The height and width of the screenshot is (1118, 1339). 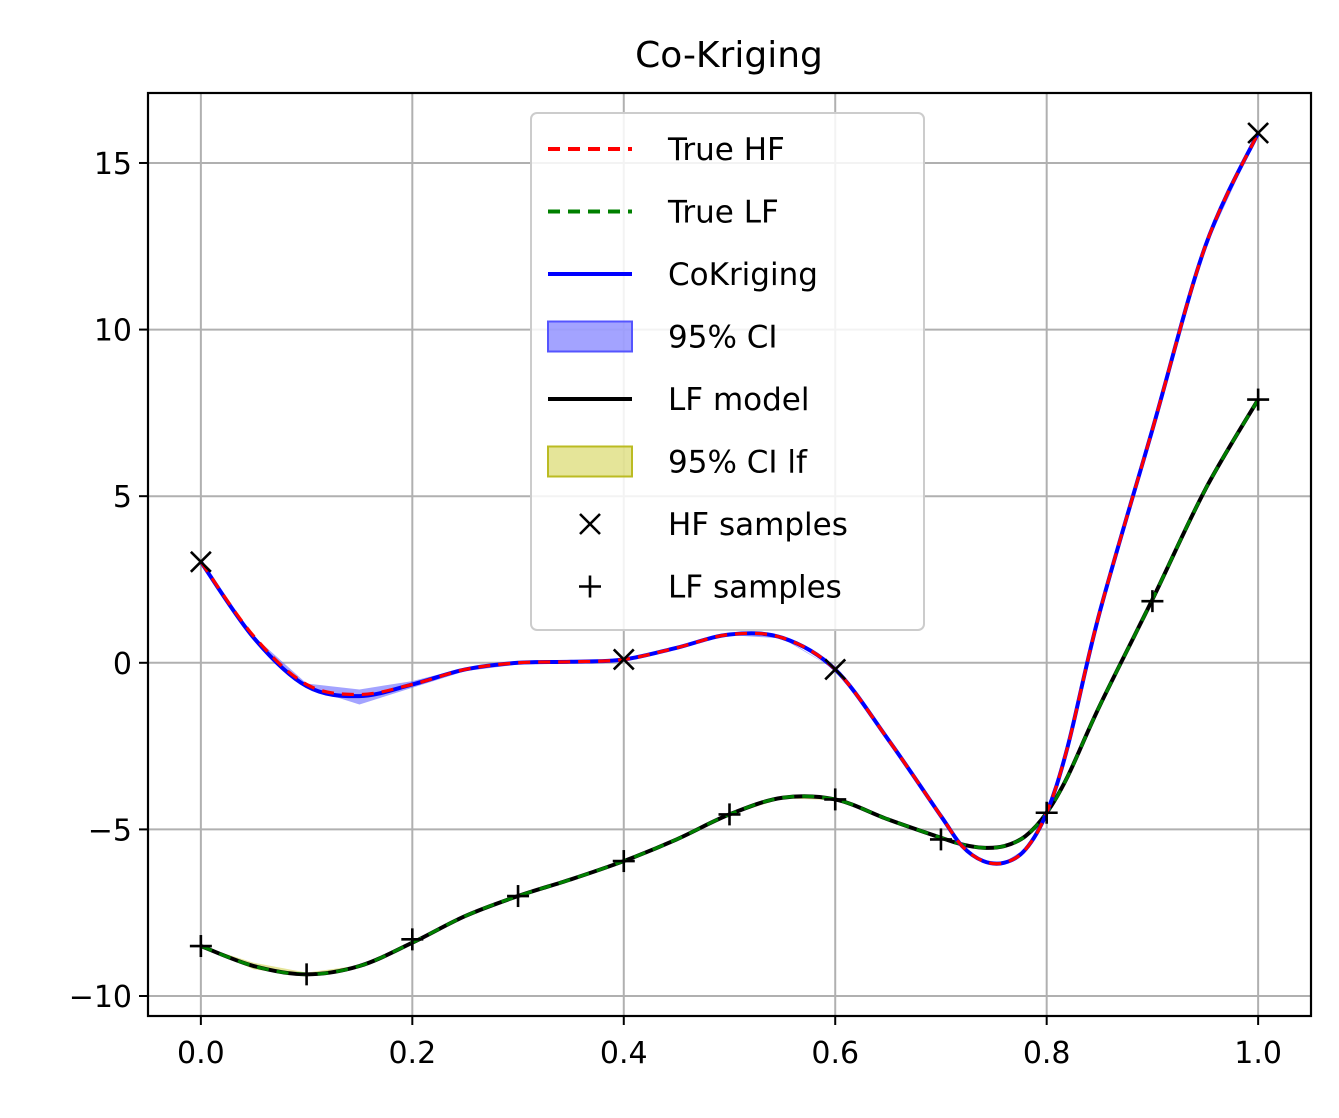 I want to click on legend-box, so click(x=727, y=371).